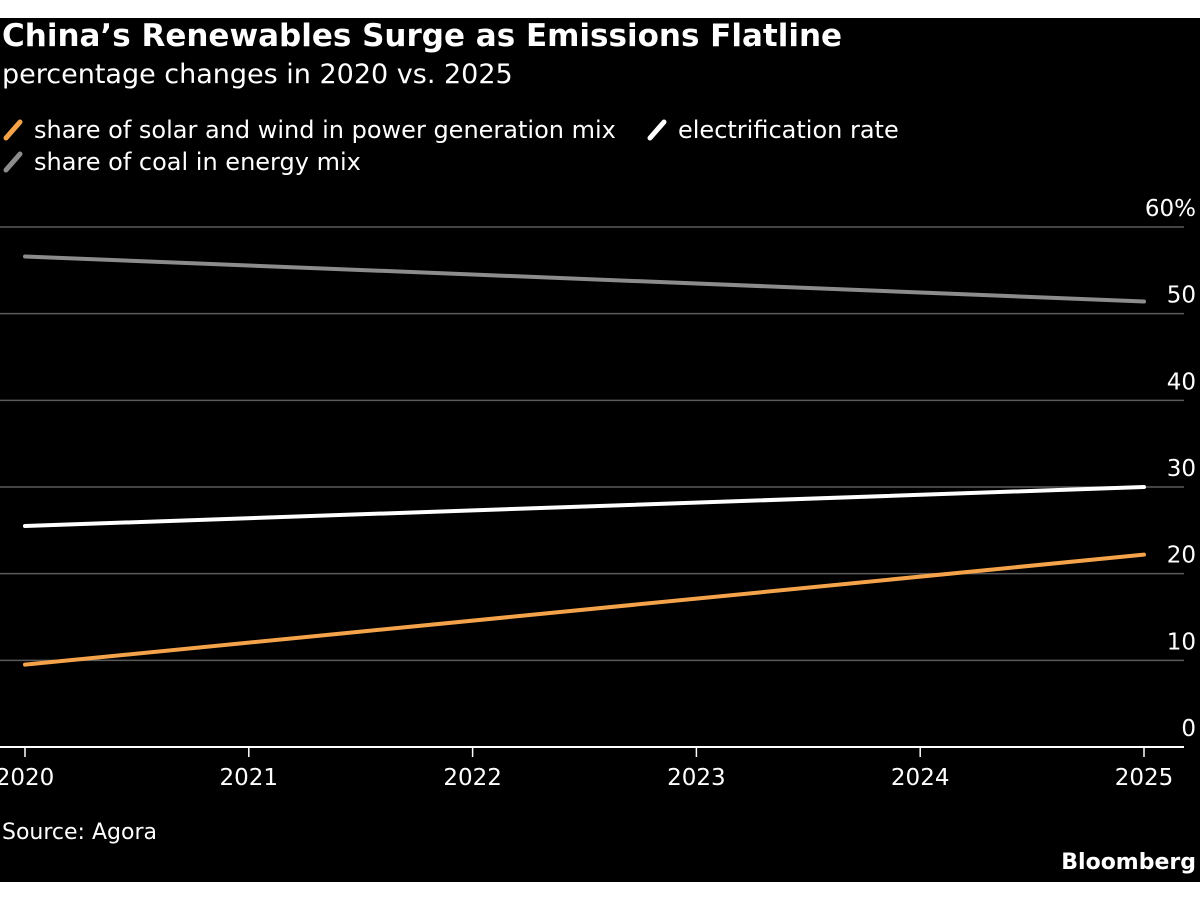 The width and height of the screenshot is (1200, 900). Describe the element at coordinates (696, 778) in the screenshot. I see `x-tick-label: 2023` at that location.